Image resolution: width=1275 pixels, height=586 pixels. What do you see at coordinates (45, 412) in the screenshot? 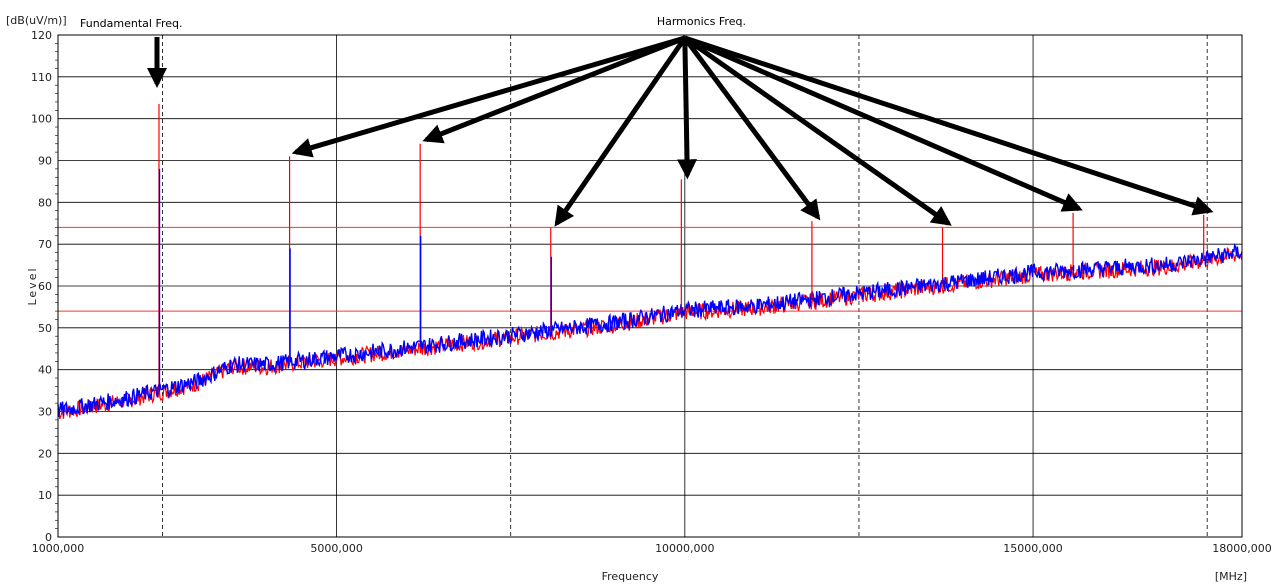
I see `y-tick-label: 30` at bounding box center [45, 412].